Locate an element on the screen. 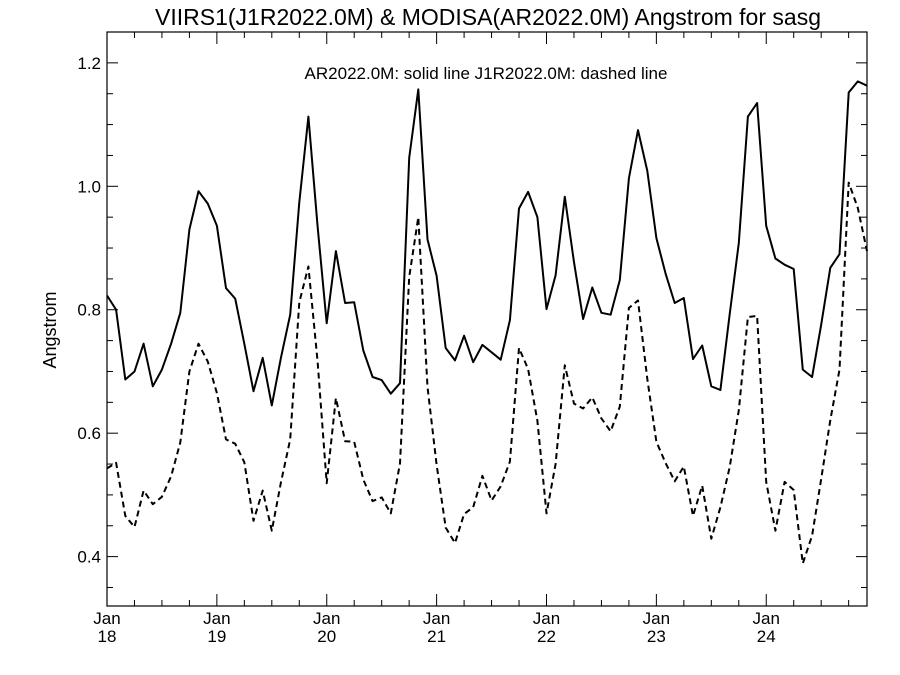 Image resolution: width=900 pixels, height=675 pixels. x-tick-year: 21 is located at coordinates (436, 636).